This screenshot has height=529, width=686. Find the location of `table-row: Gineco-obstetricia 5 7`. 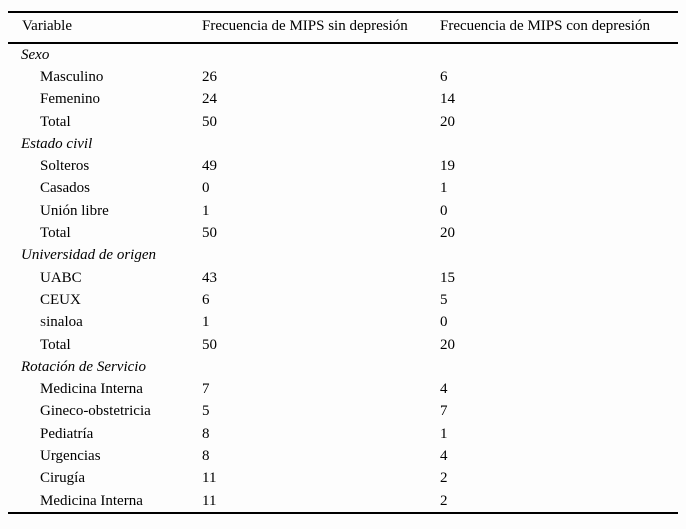

table-row: Gineco-obstetricia 5 7 is located at coordinates (343, 412).